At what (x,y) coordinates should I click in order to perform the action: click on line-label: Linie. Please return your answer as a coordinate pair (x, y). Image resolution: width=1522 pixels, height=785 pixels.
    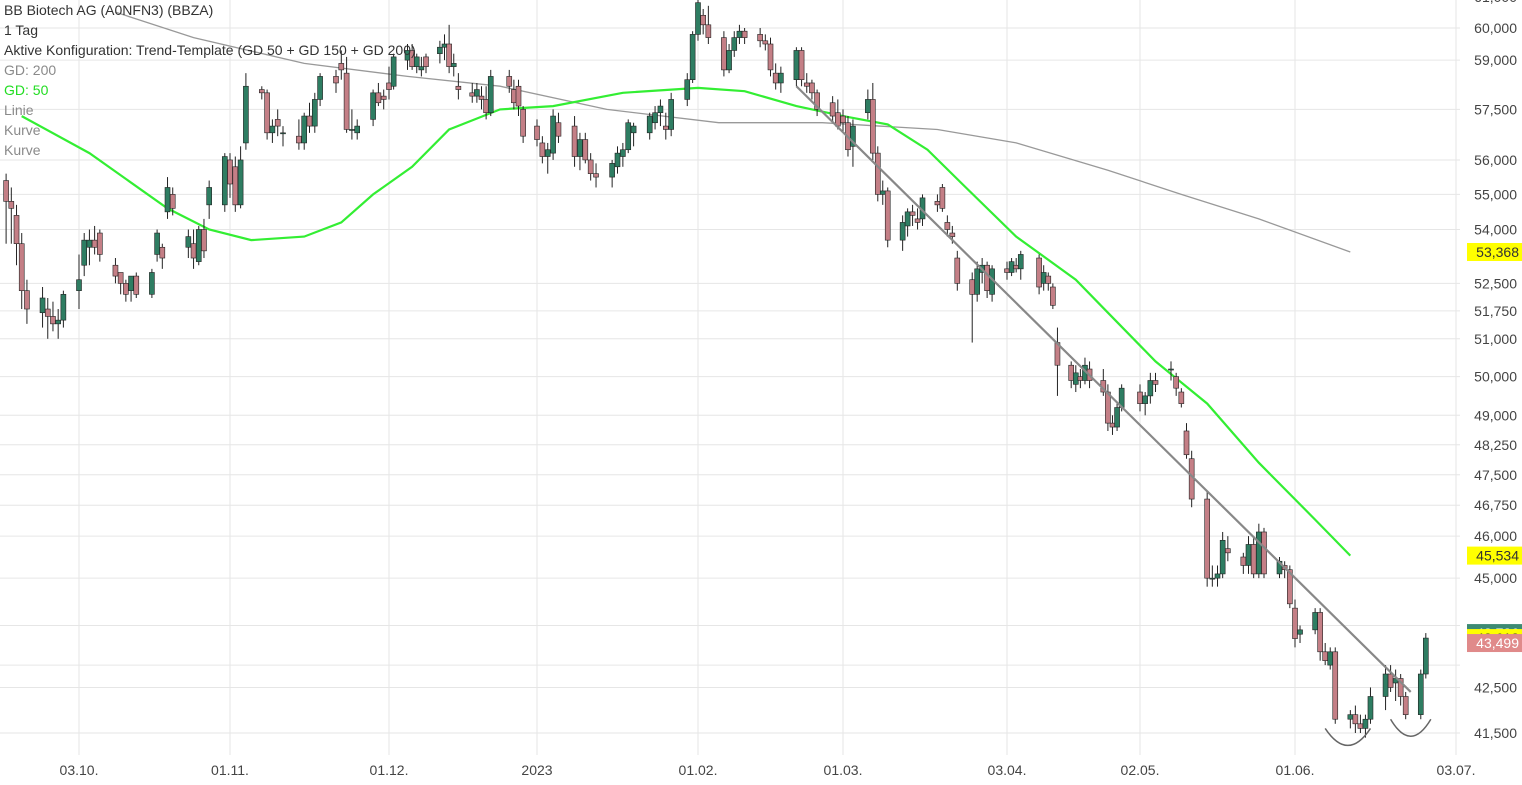
    Looking at the image, I should click on (19, 110).